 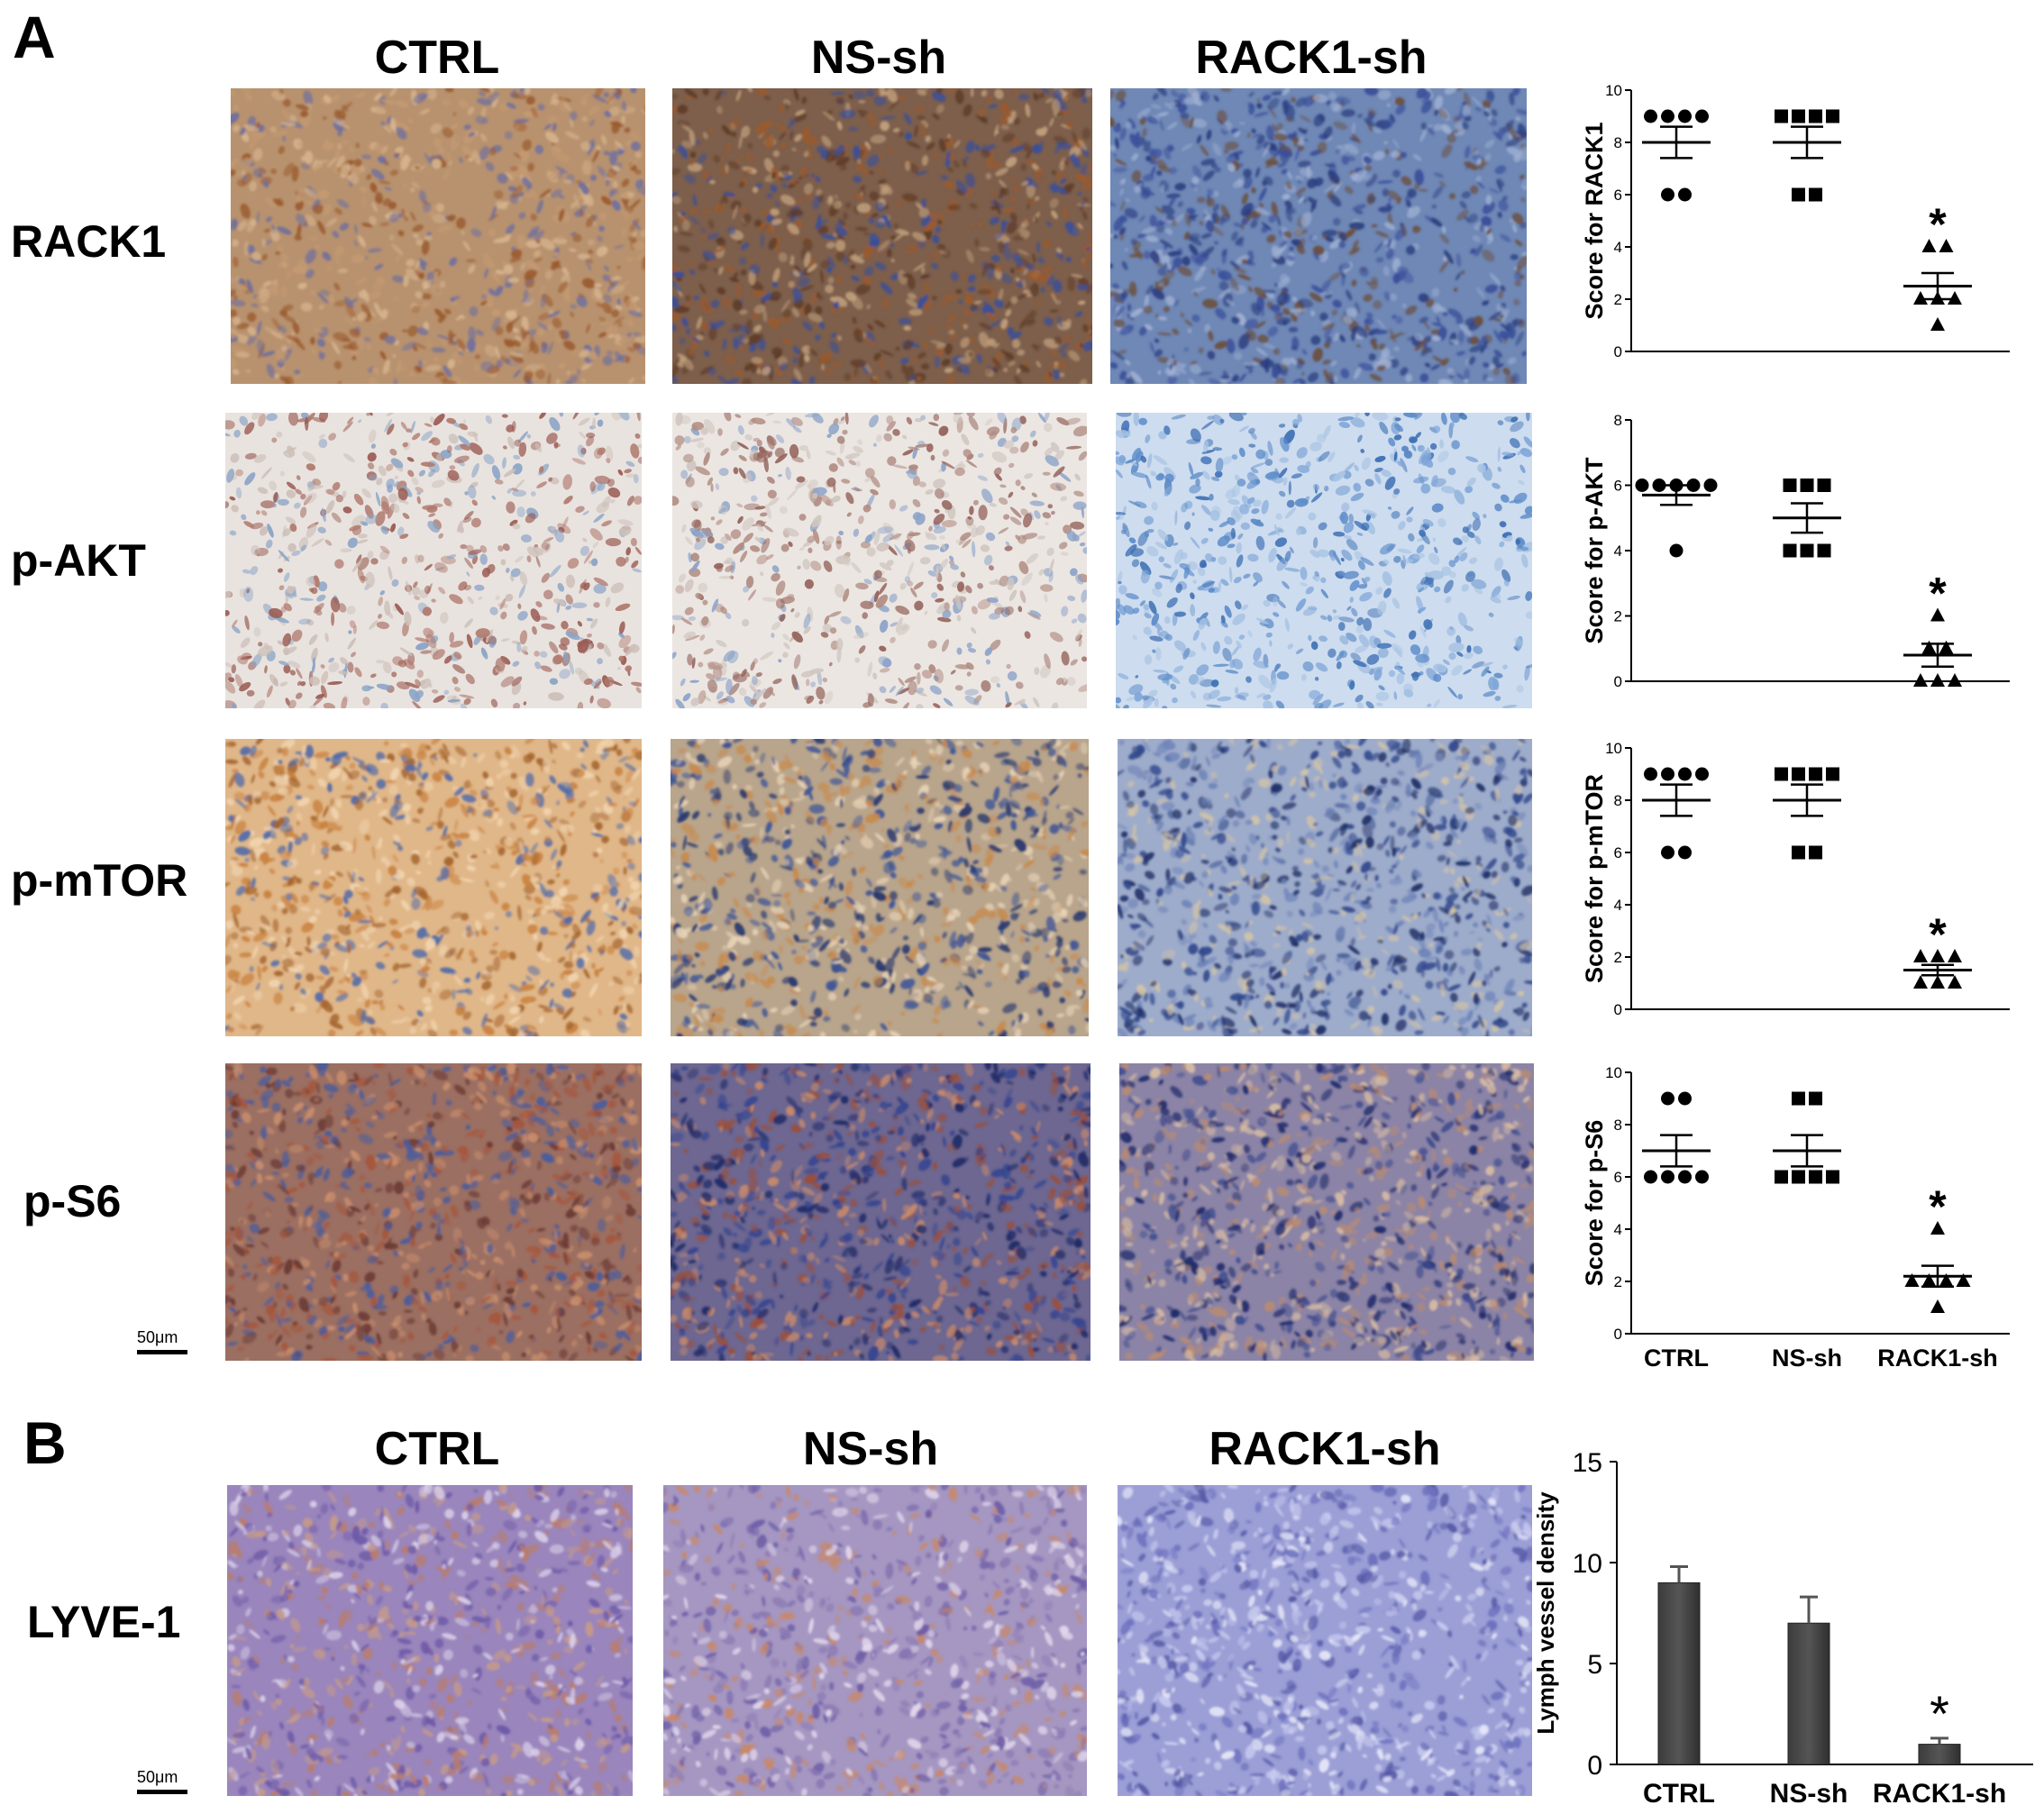 What do you see at coordinates (157, 1337) in the screenshot?
I see `scale-bar-label: 50μm` at bounding box center [157, 1337].